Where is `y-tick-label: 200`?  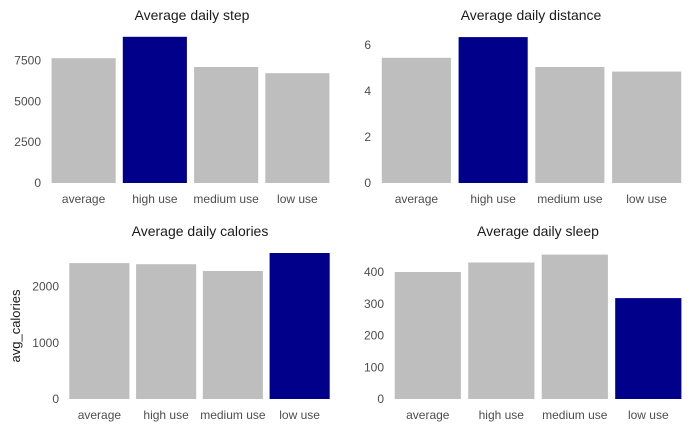 y-tick-label: 200 is located at coordinates (374, 336).